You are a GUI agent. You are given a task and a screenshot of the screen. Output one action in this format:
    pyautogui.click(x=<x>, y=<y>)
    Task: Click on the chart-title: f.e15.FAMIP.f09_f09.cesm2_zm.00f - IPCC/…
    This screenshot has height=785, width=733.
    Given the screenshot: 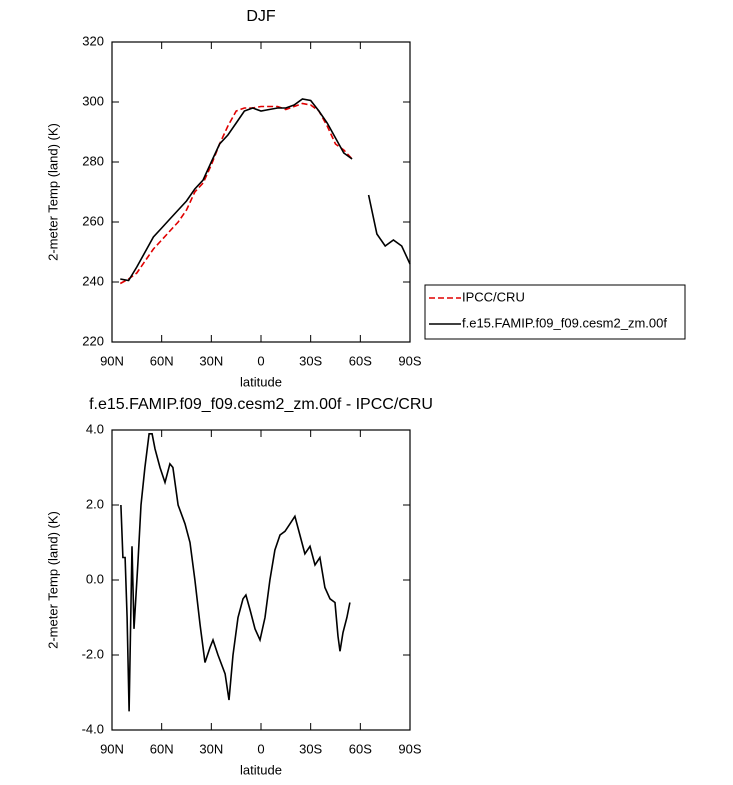 What is the action you would take?
    pyautogui.click(x=261, y=404)
    